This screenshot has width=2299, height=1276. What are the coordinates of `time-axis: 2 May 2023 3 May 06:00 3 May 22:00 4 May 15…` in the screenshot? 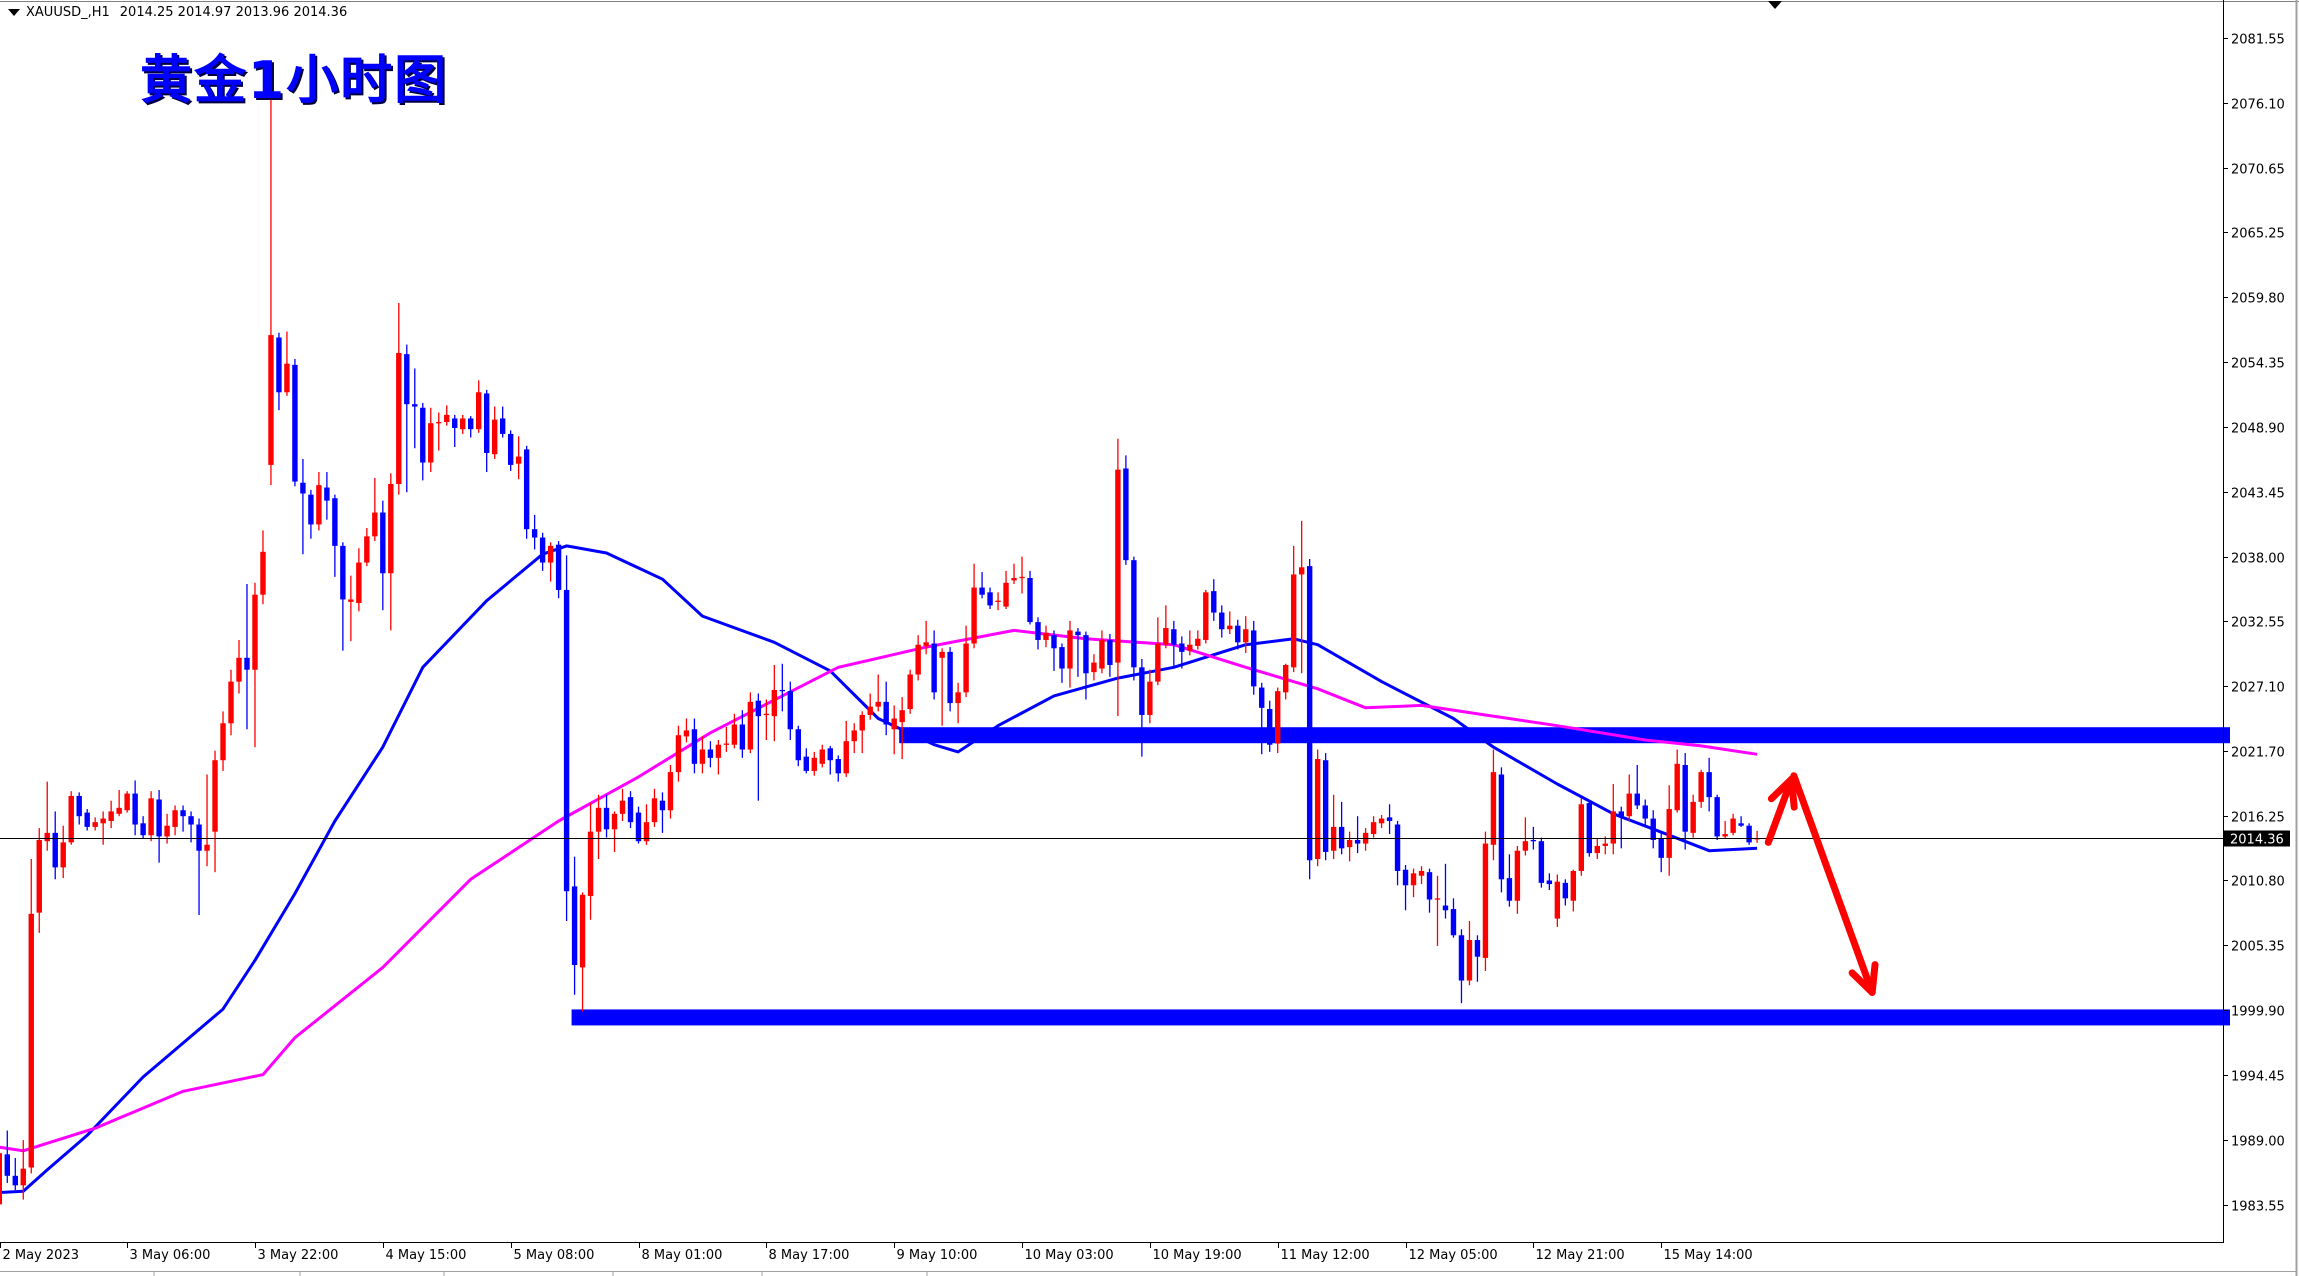 It's located at (876, 1252).